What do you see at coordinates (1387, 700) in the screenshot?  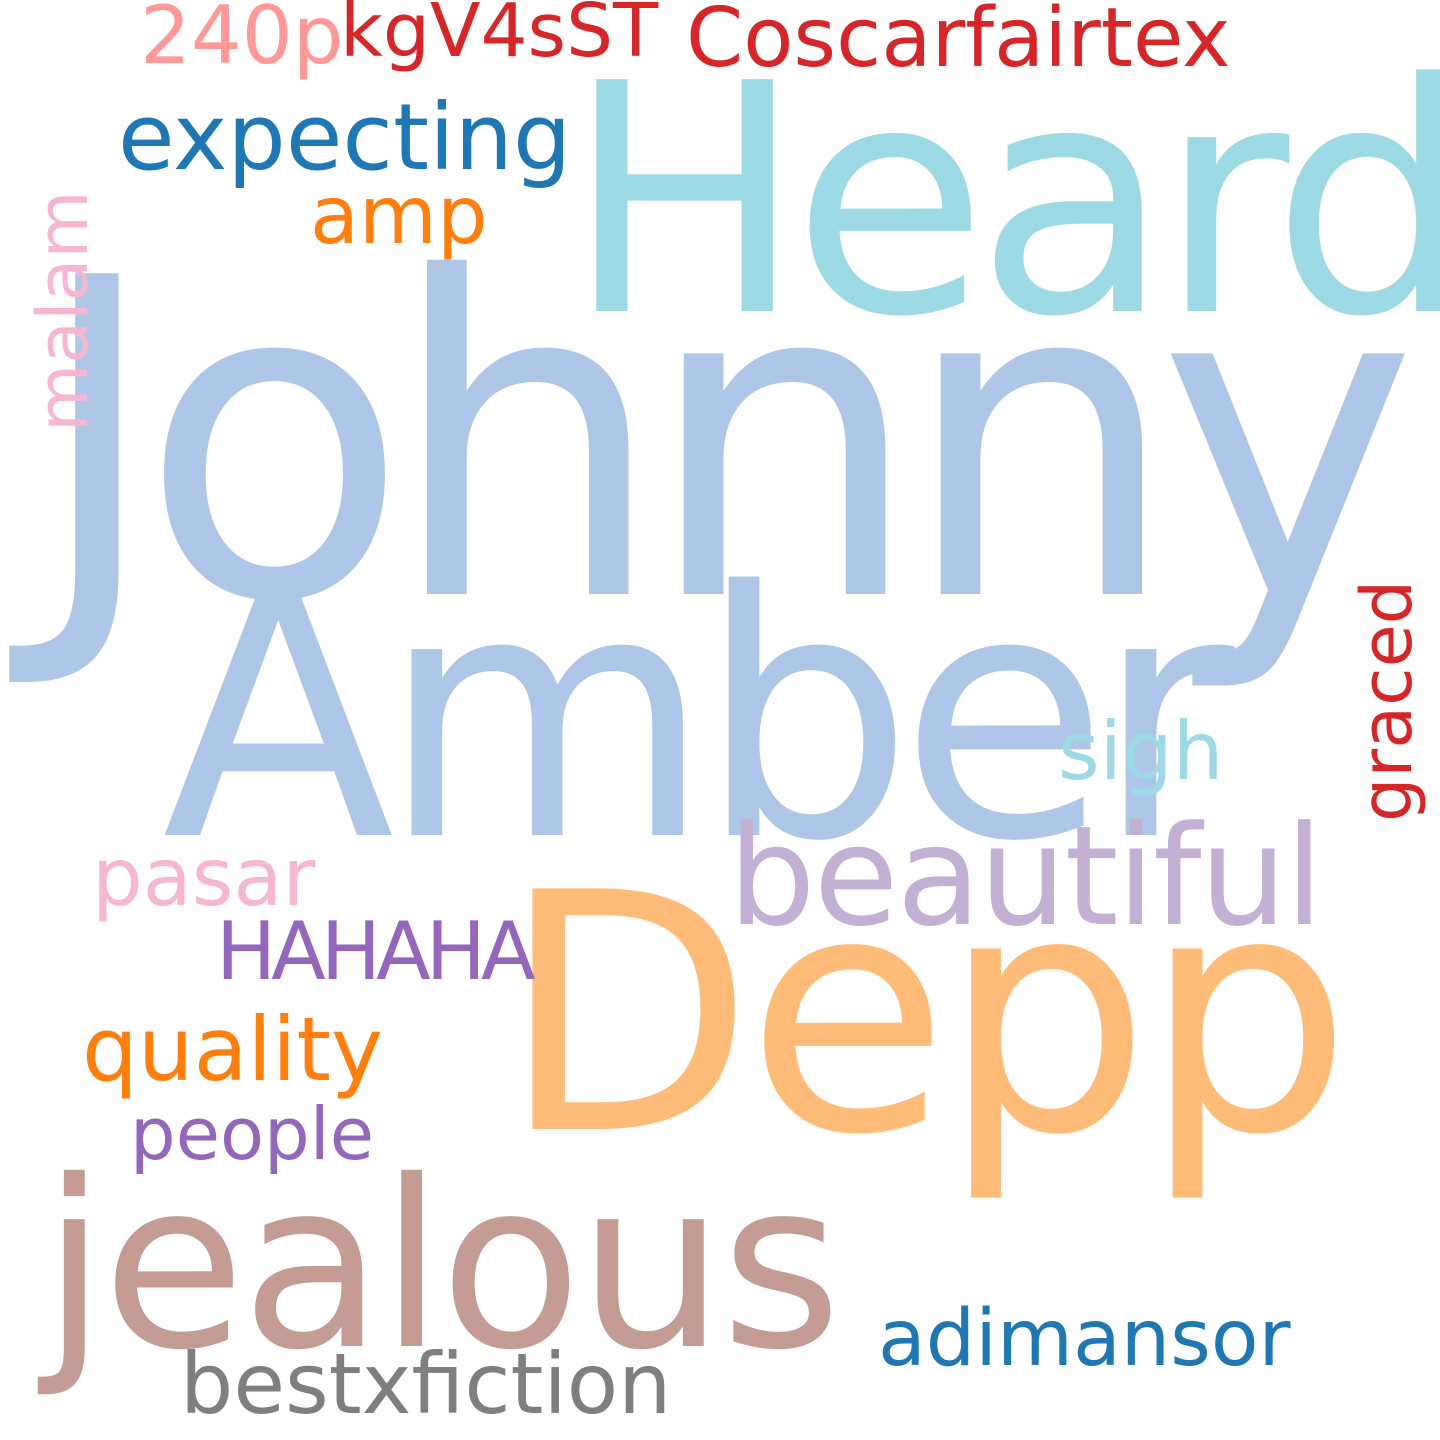 I see `word-graced: graced` at bounding box center [1387, 700].